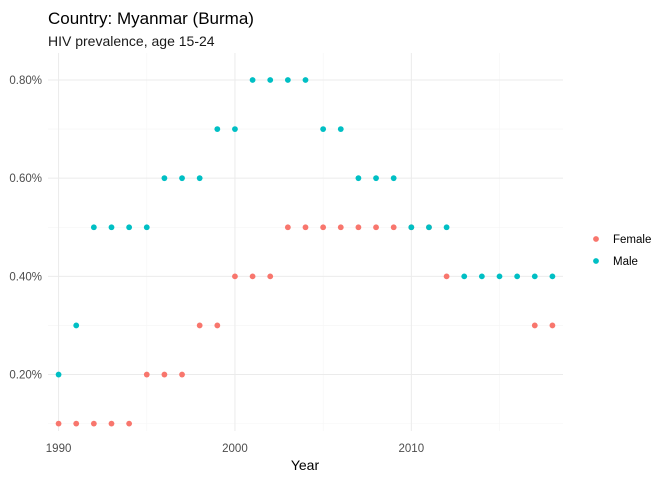 The width and height of the screenshot is (672, 480). Describe the element at coordinates (625, 262) in the screenshot. I see `legend-label-male: Male` at that location.